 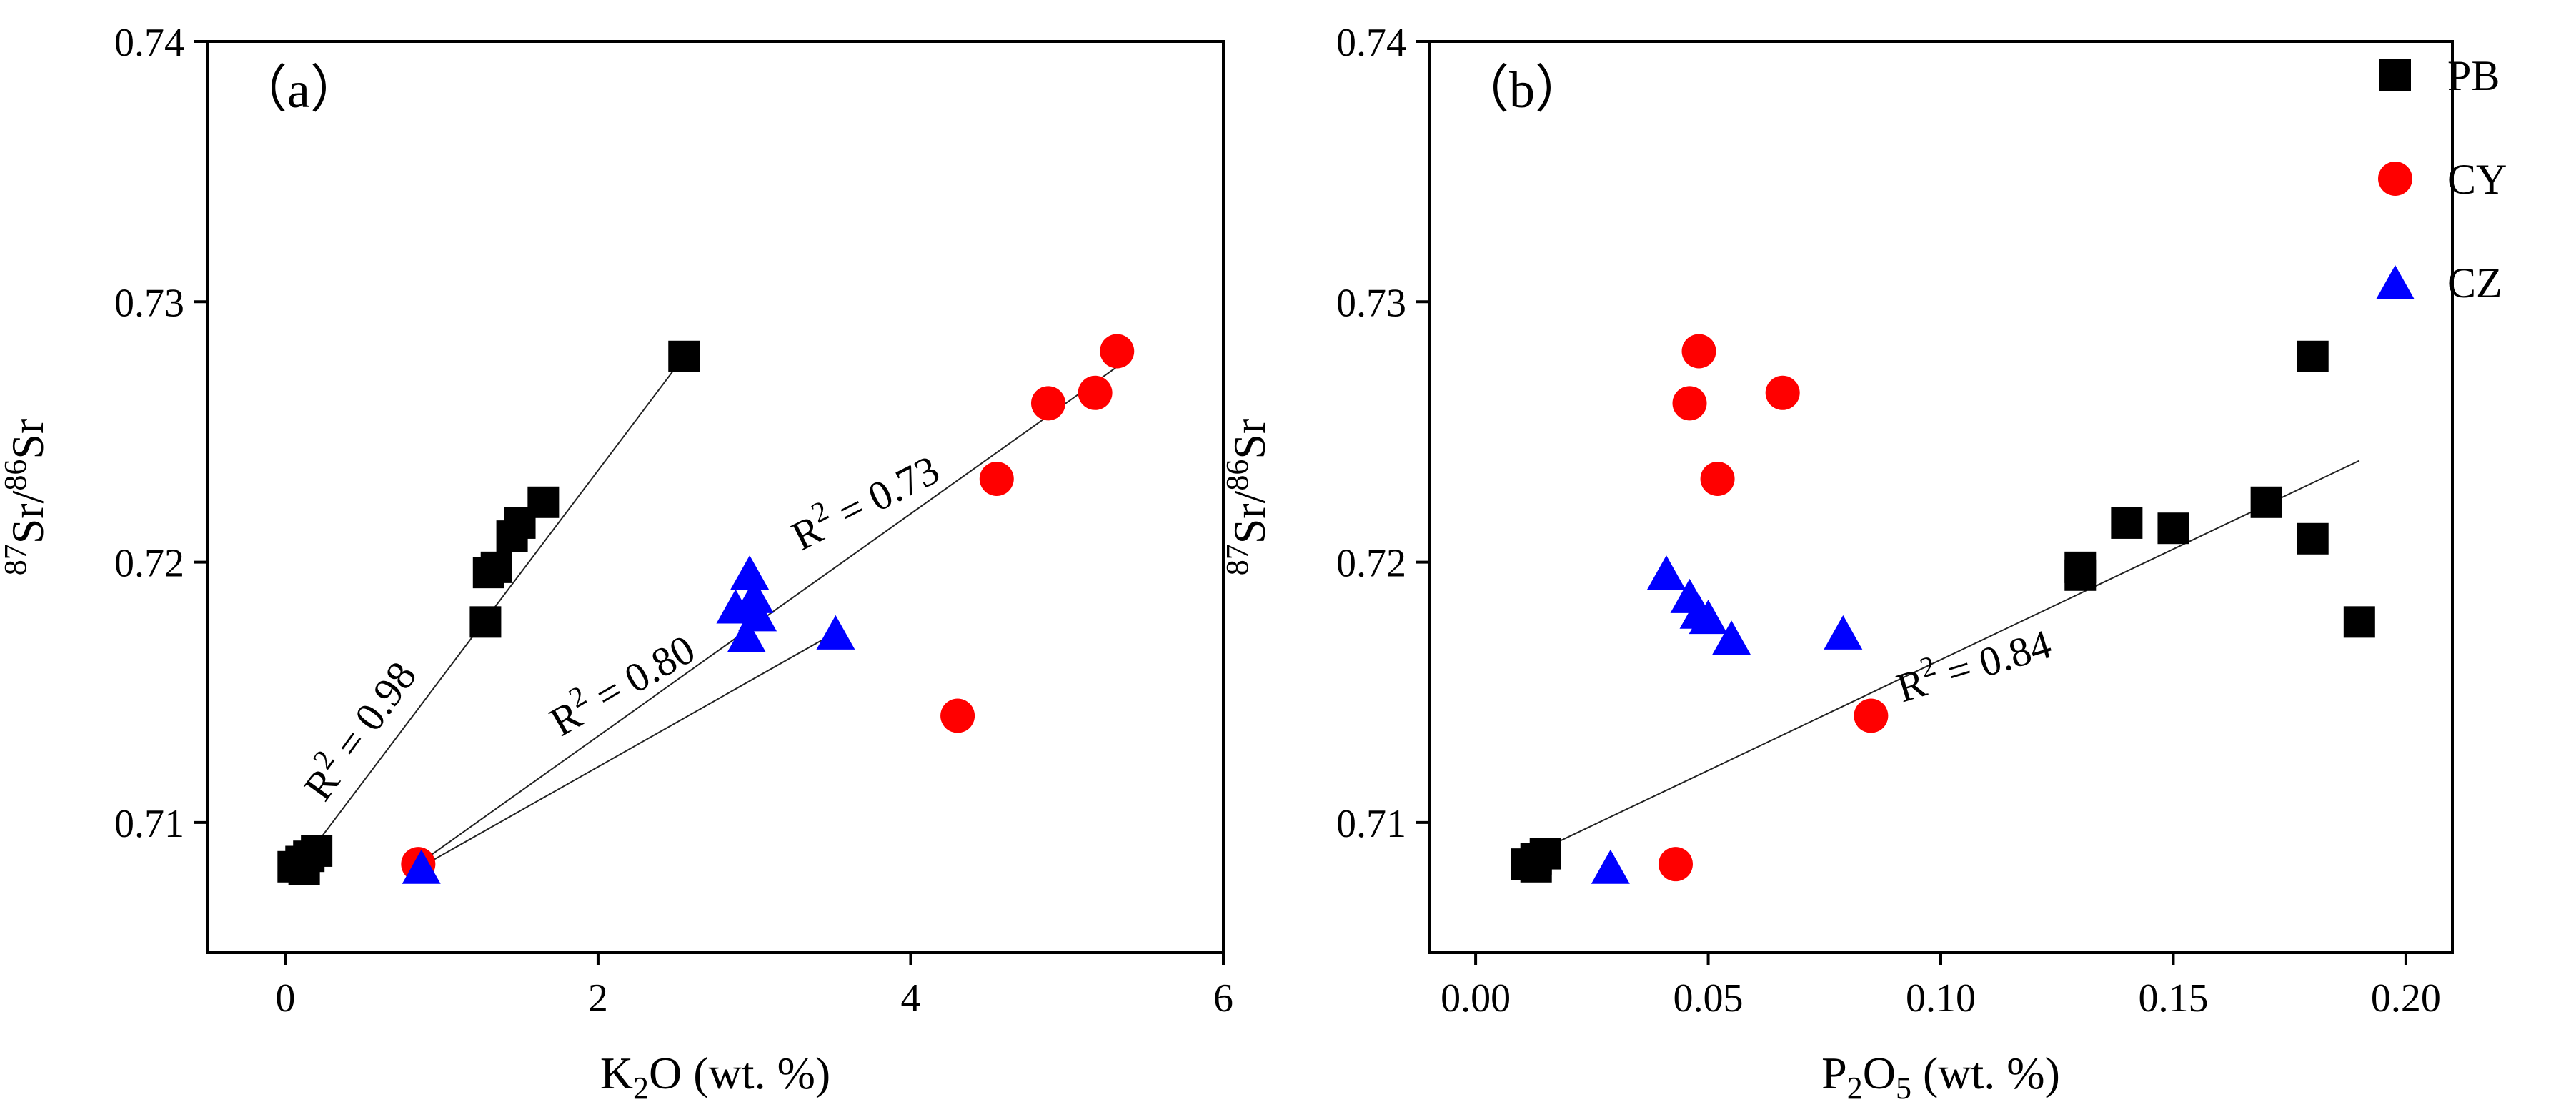 I want to click on series-pb, so click(x=488, y=612).